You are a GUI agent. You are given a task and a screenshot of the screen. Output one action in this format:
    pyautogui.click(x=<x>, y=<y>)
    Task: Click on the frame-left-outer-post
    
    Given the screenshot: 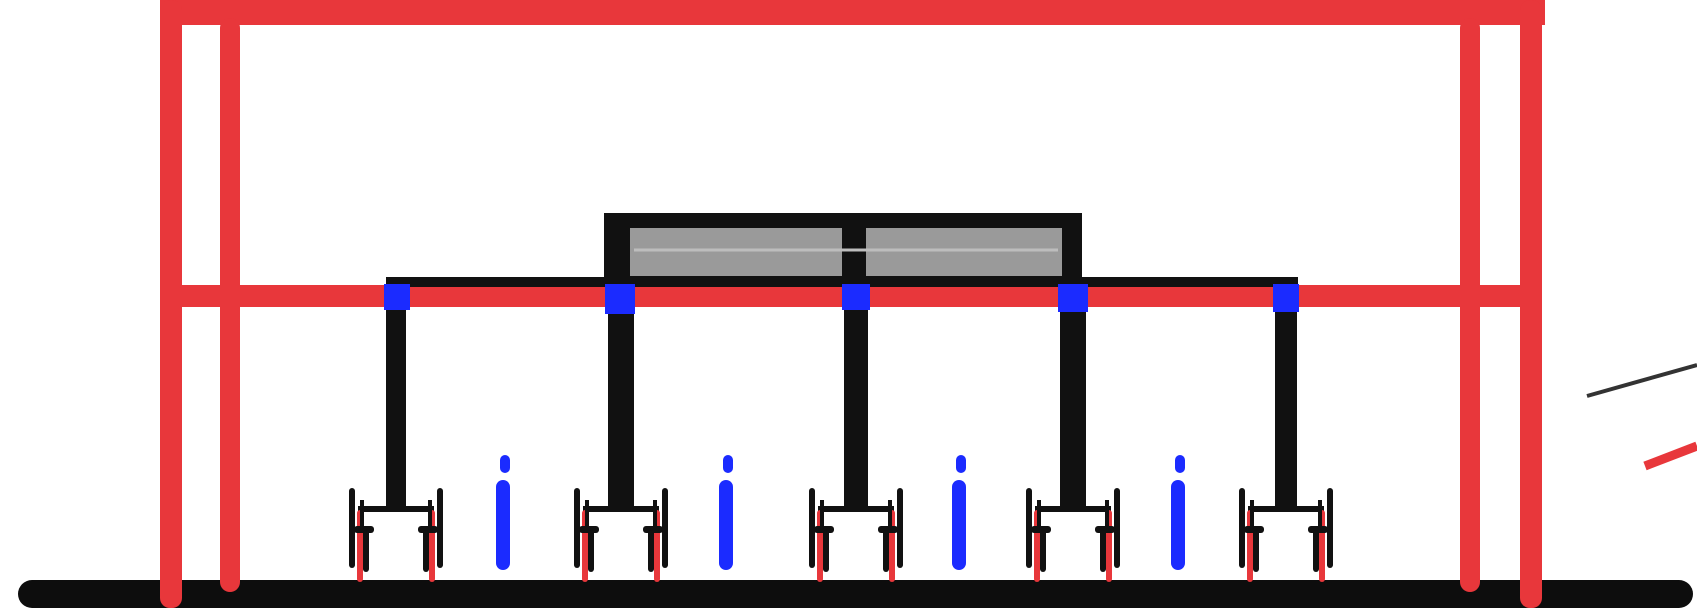 What is the action you would take?
    pyautogui.click(x=171, y=304)
    